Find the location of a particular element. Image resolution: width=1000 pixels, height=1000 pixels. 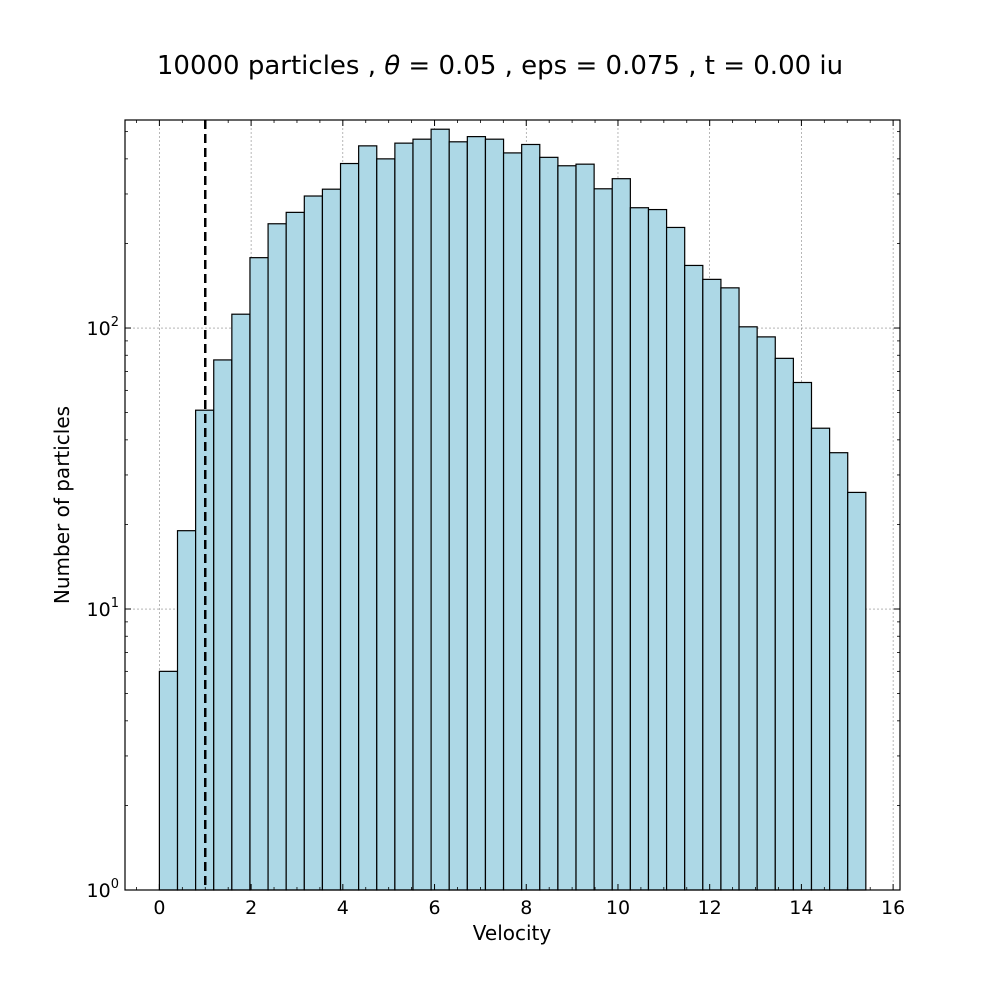

x-tick-label: 10 is located at coordinates (618, 908).